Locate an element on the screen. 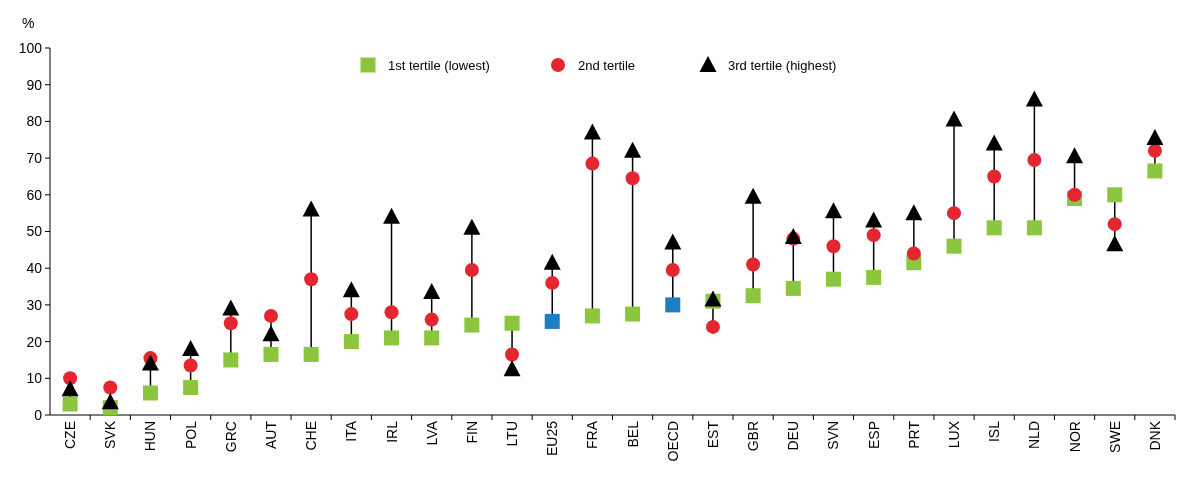  x-tick-label: ESP is located at coordinates (873, 435).